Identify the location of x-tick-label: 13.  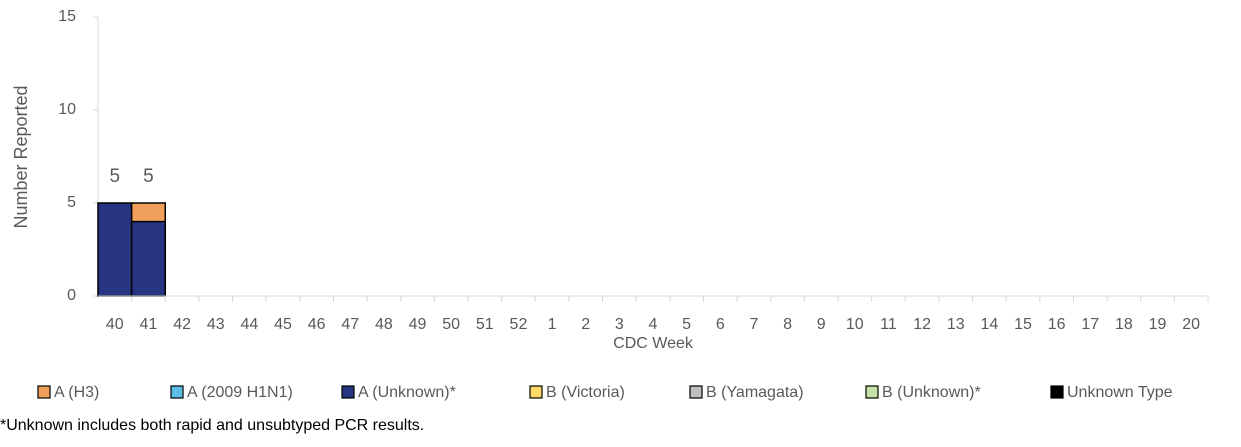
(956, 324).